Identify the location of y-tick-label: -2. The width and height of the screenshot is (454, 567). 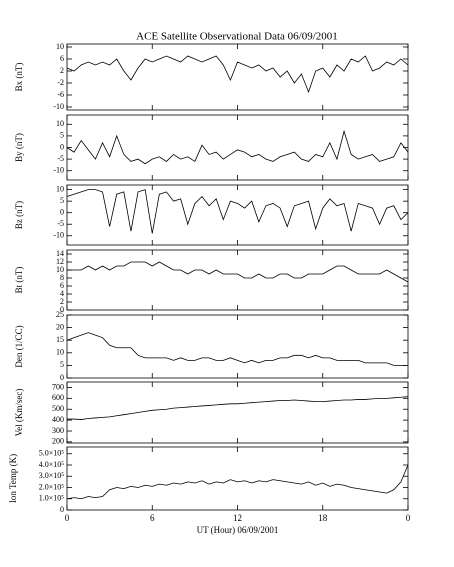
(60, 82).